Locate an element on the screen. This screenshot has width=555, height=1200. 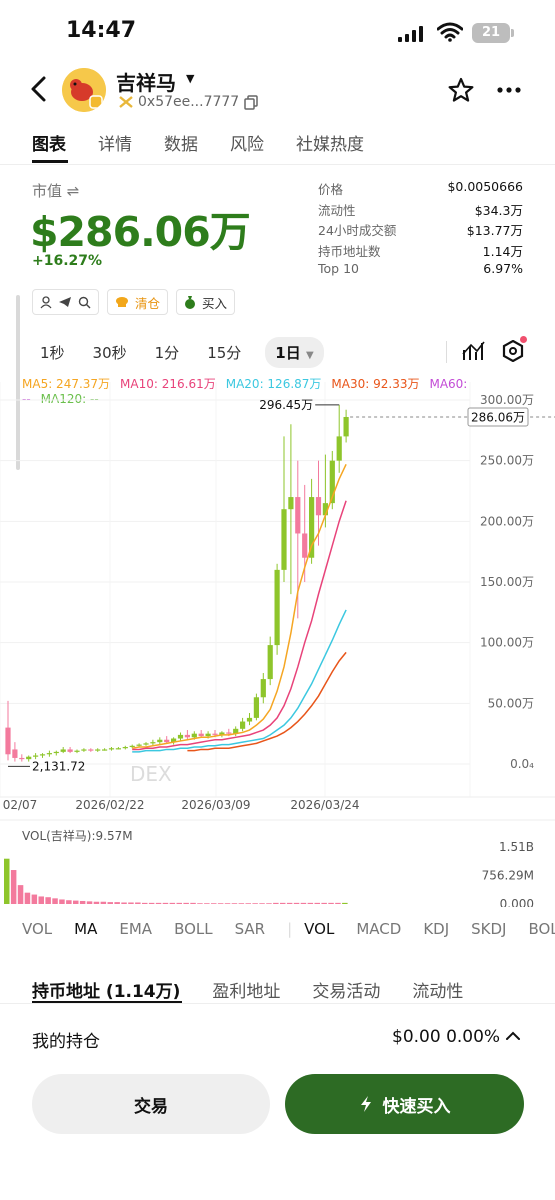
indicator-tab: KDJ is located at coordinates (436, 929).